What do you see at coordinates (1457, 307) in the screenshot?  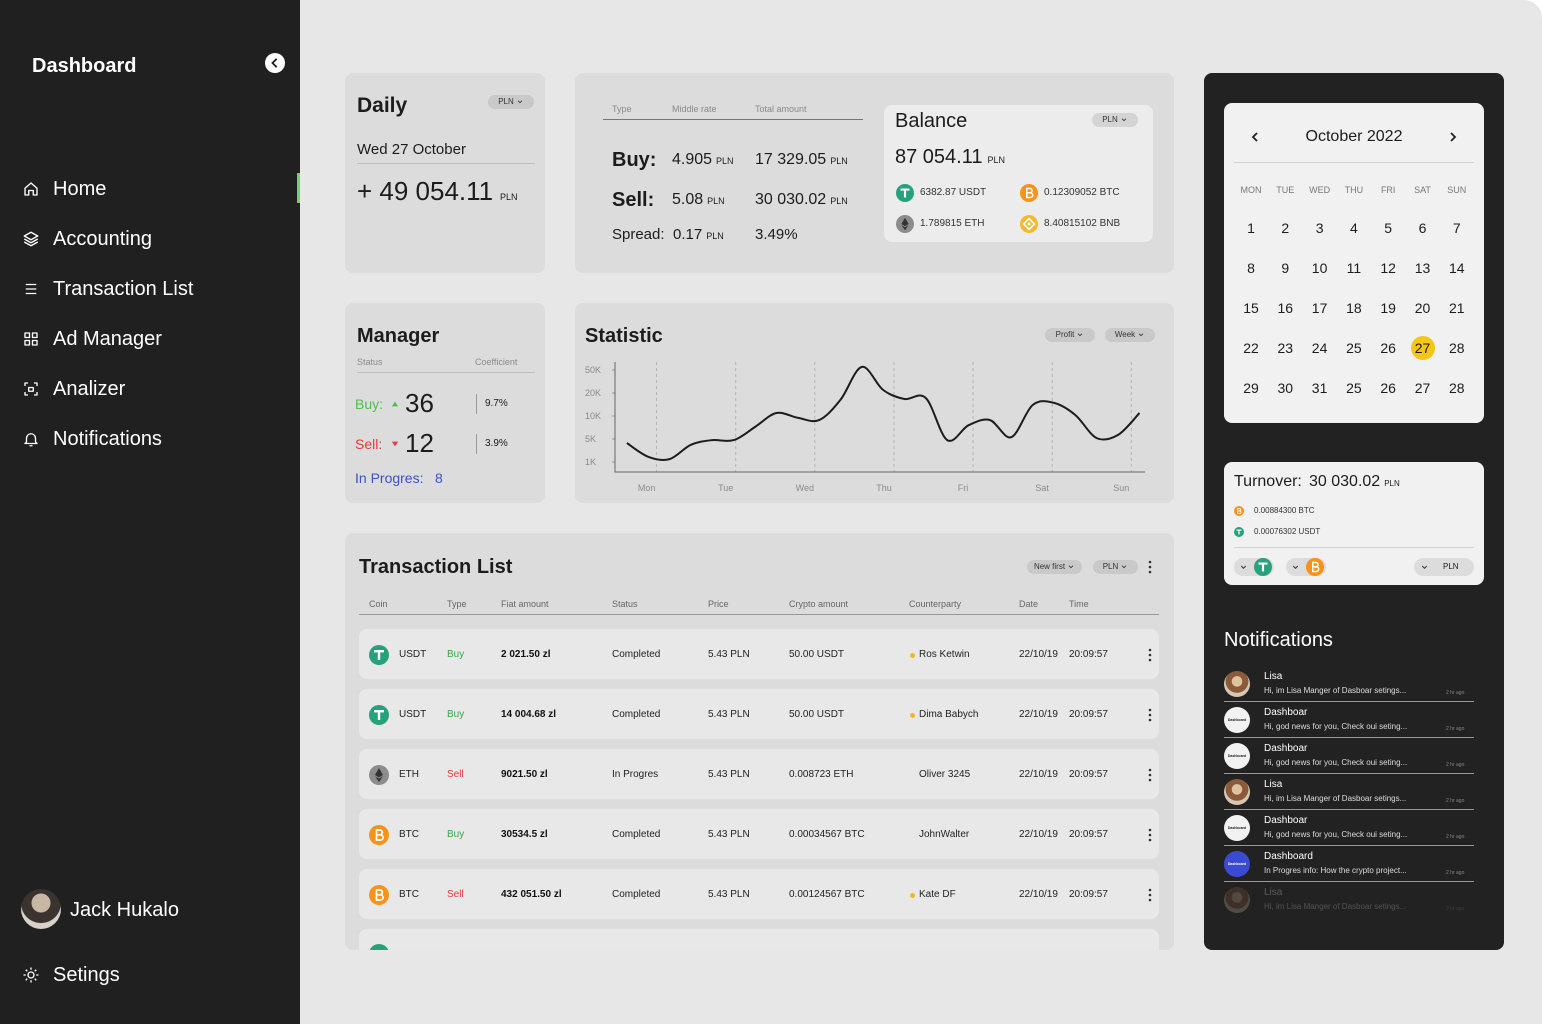 I see `day: 21` at bounding box center [1457, 307].